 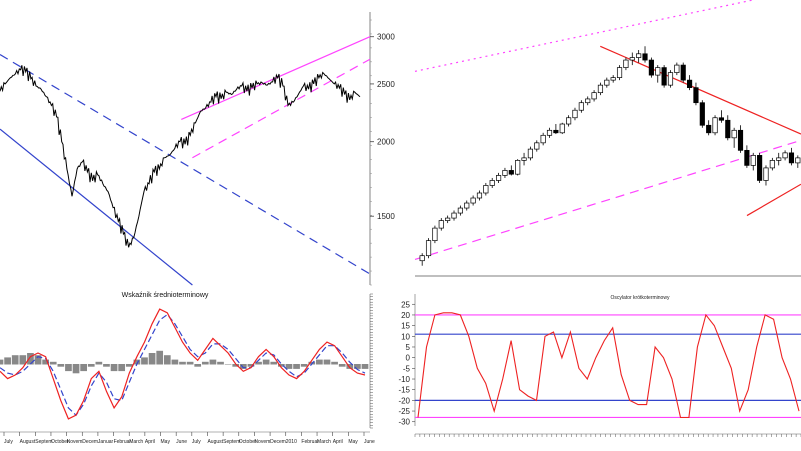 I want to click on left-osc-x-tick-label: March, so click(x=324, y=442).